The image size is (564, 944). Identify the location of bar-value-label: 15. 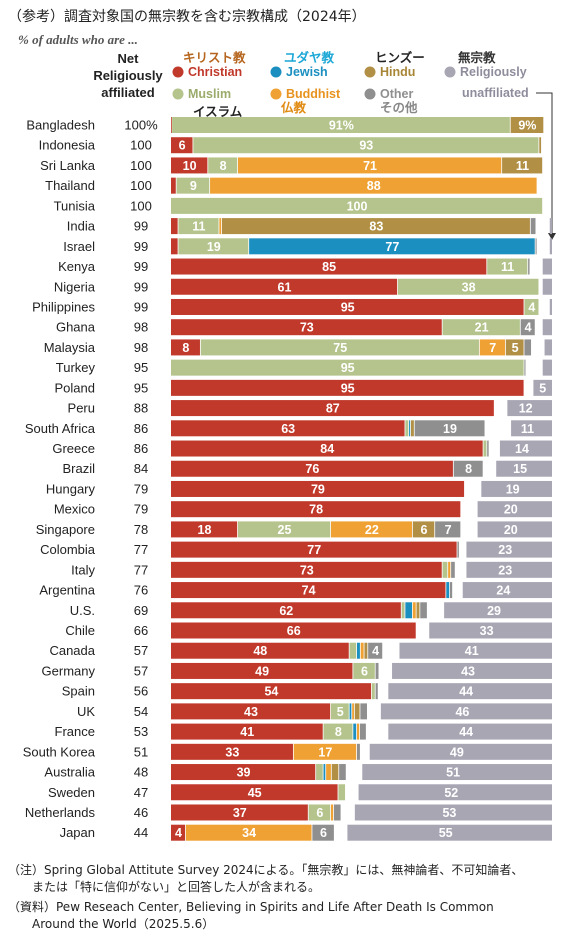
(520, 469).